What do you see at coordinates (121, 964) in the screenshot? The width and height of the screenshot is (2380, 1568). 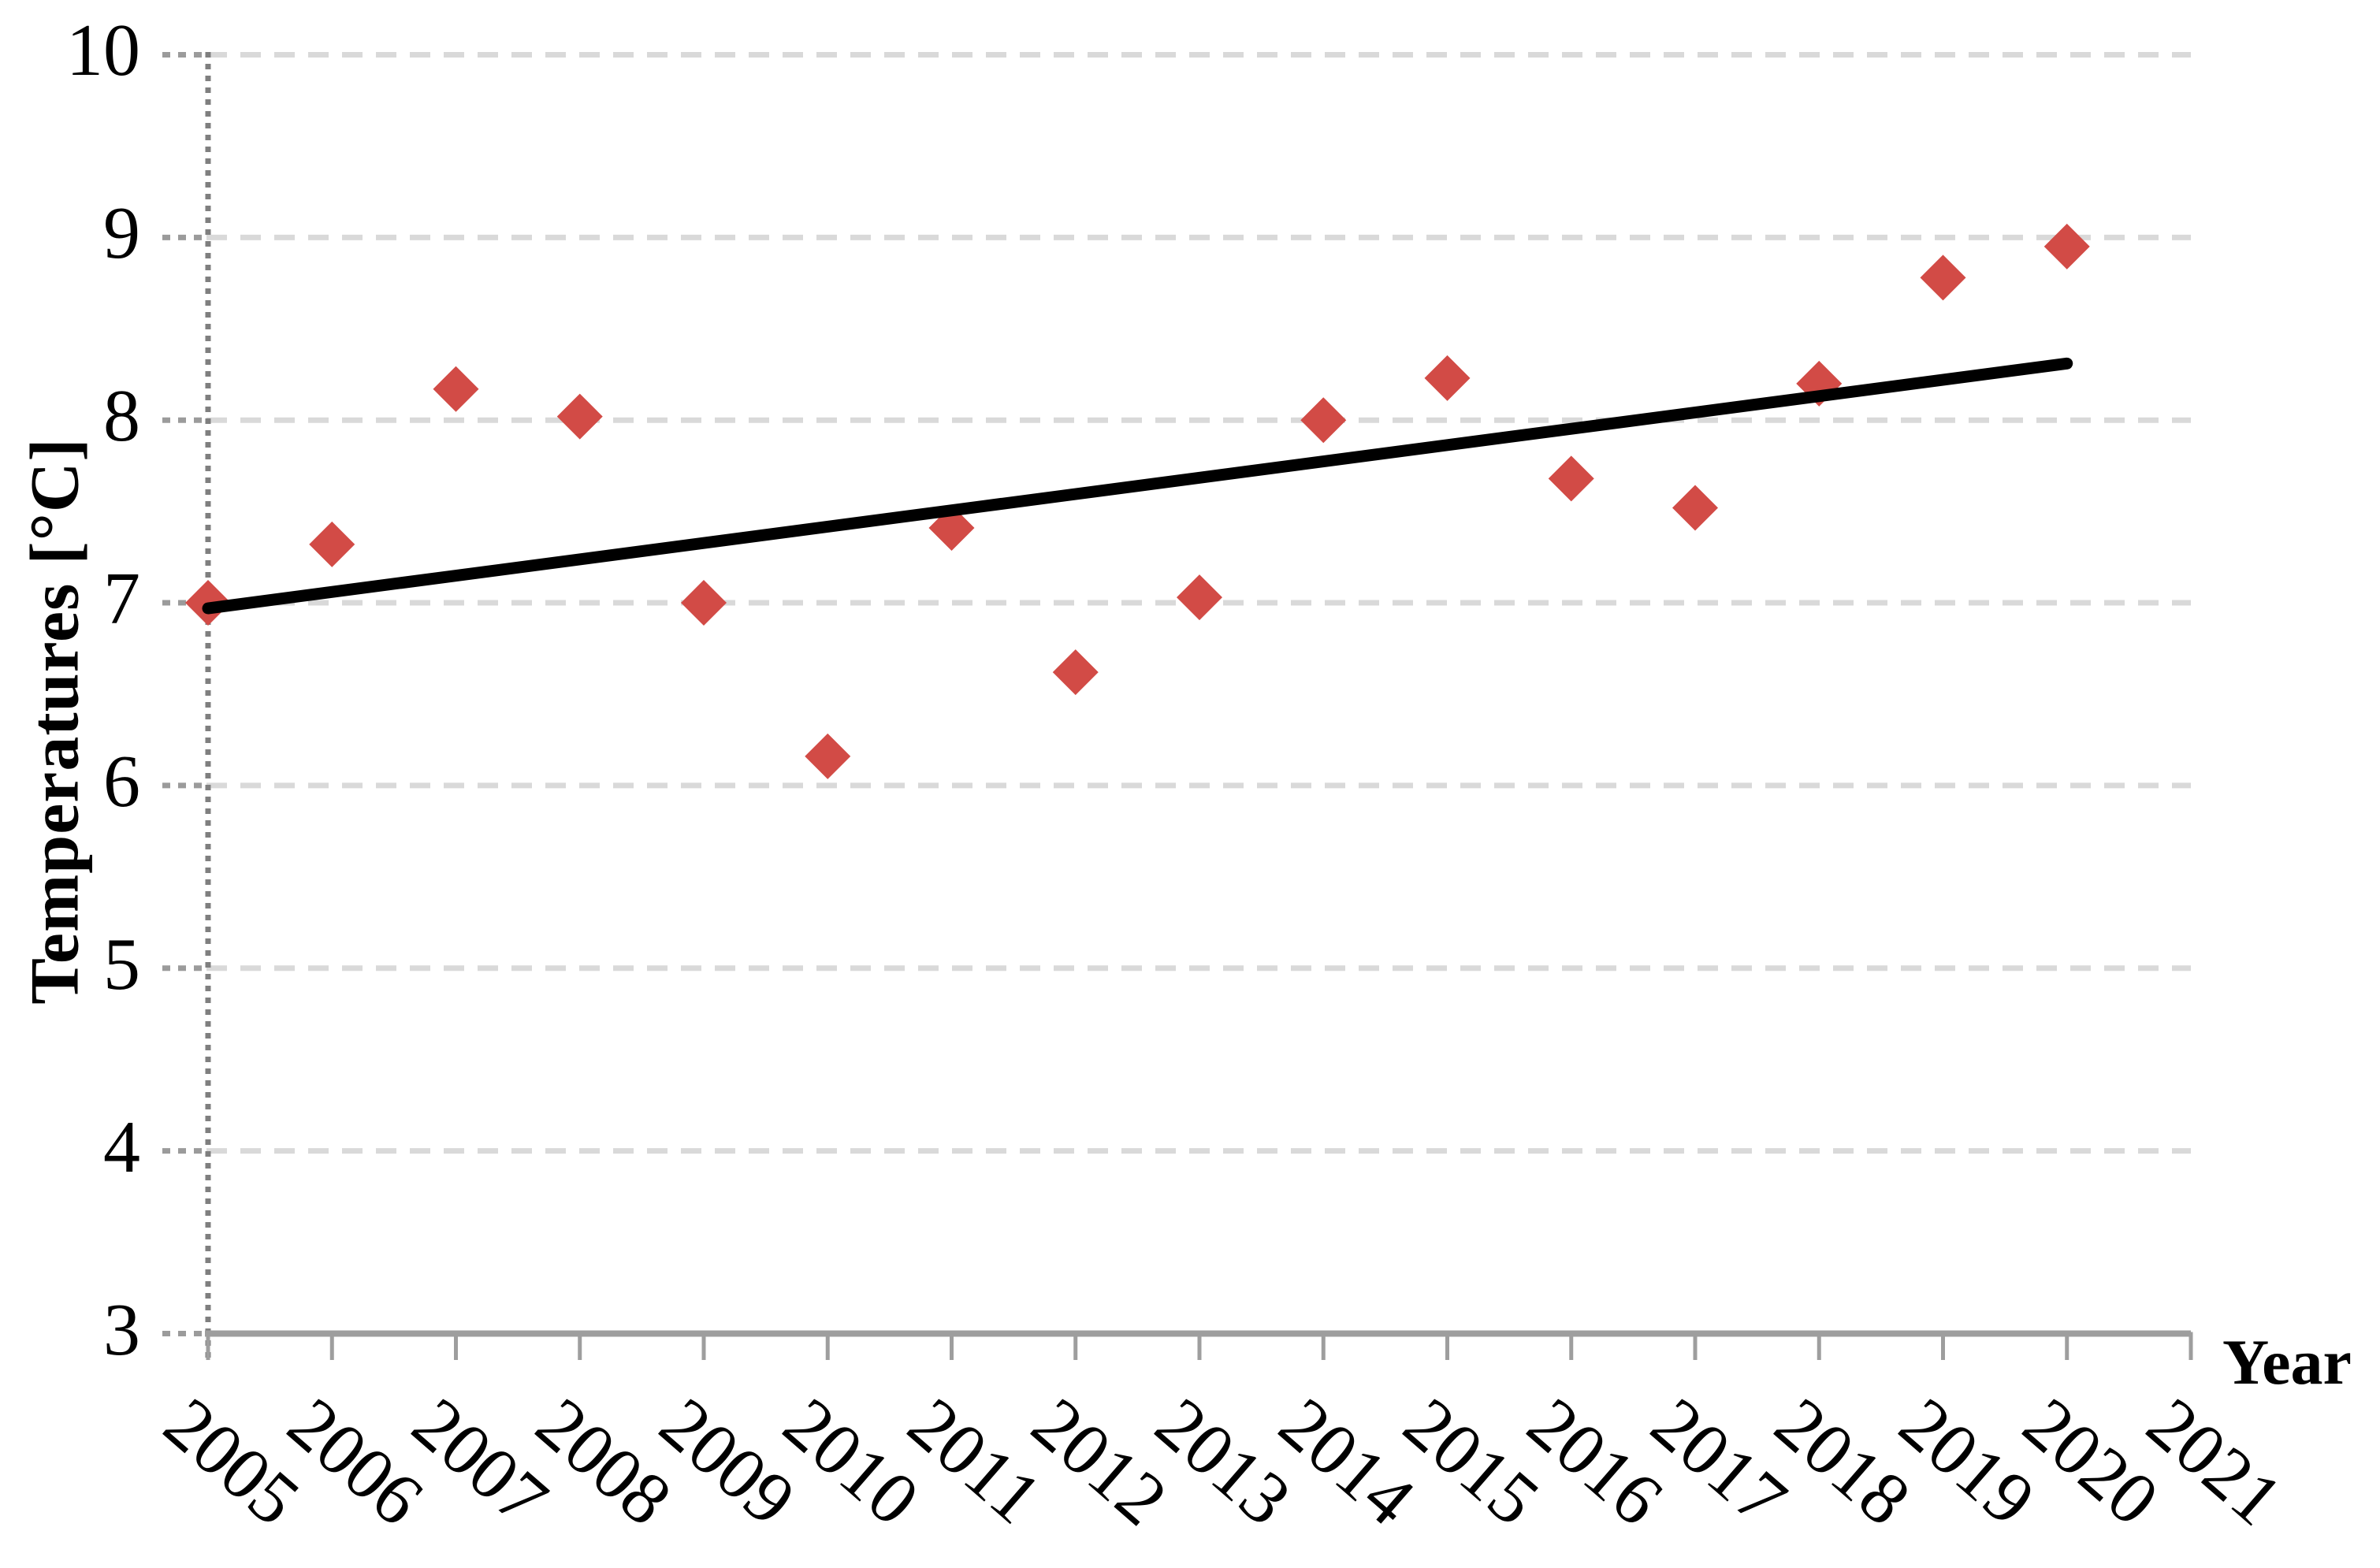 I see `y-axis-tick-label: 5` at bounding box center [121, 964].